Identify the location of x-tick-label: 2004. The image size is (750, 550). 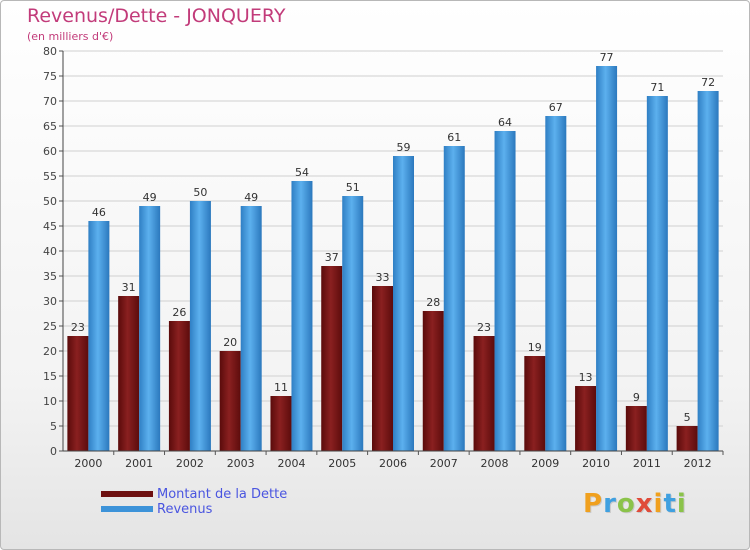
(291, 463).